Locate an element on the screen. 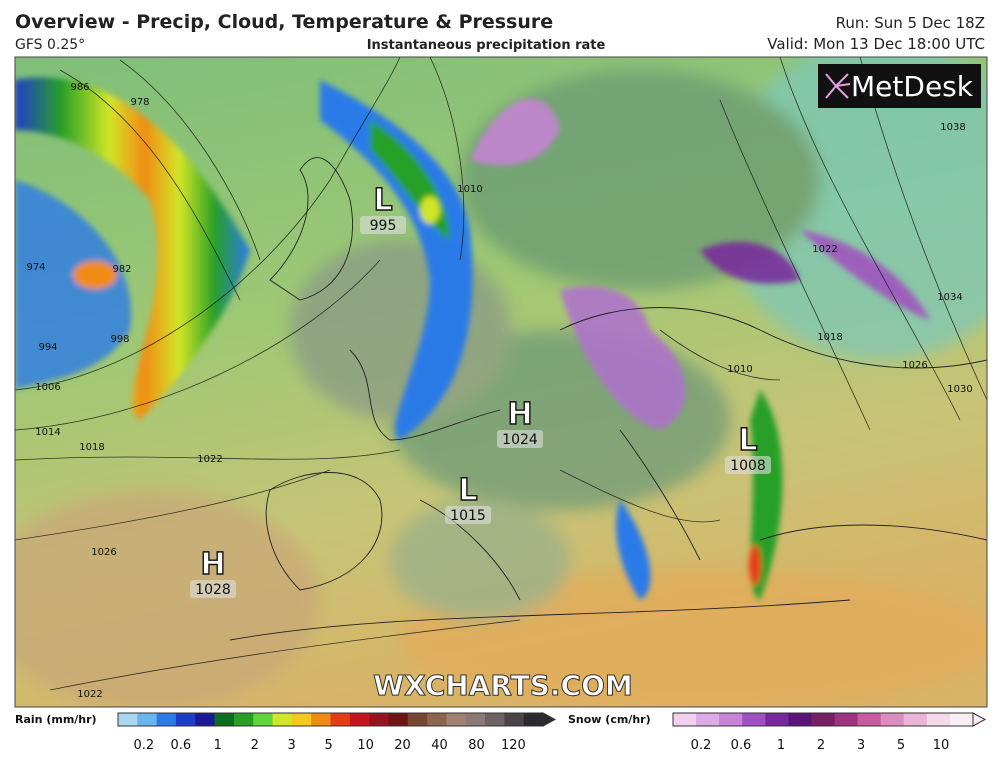  pressure-center-value: 1008 is located at coordinates (748, 466).